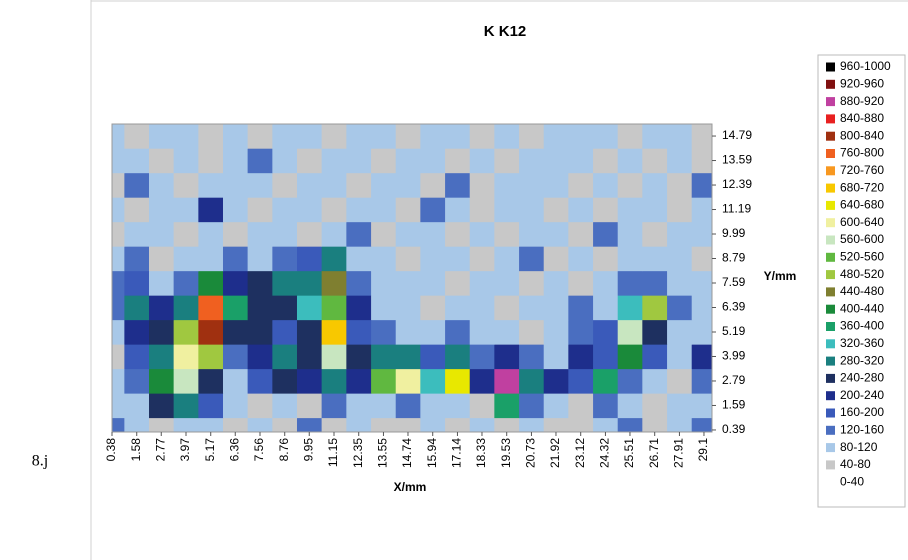 The height and width of the screenshot is (560, 908). What do you see at coordinates (862, 378) in the screenshot?
I see `legend-label: 240-280` at bounding box center [862, 378].